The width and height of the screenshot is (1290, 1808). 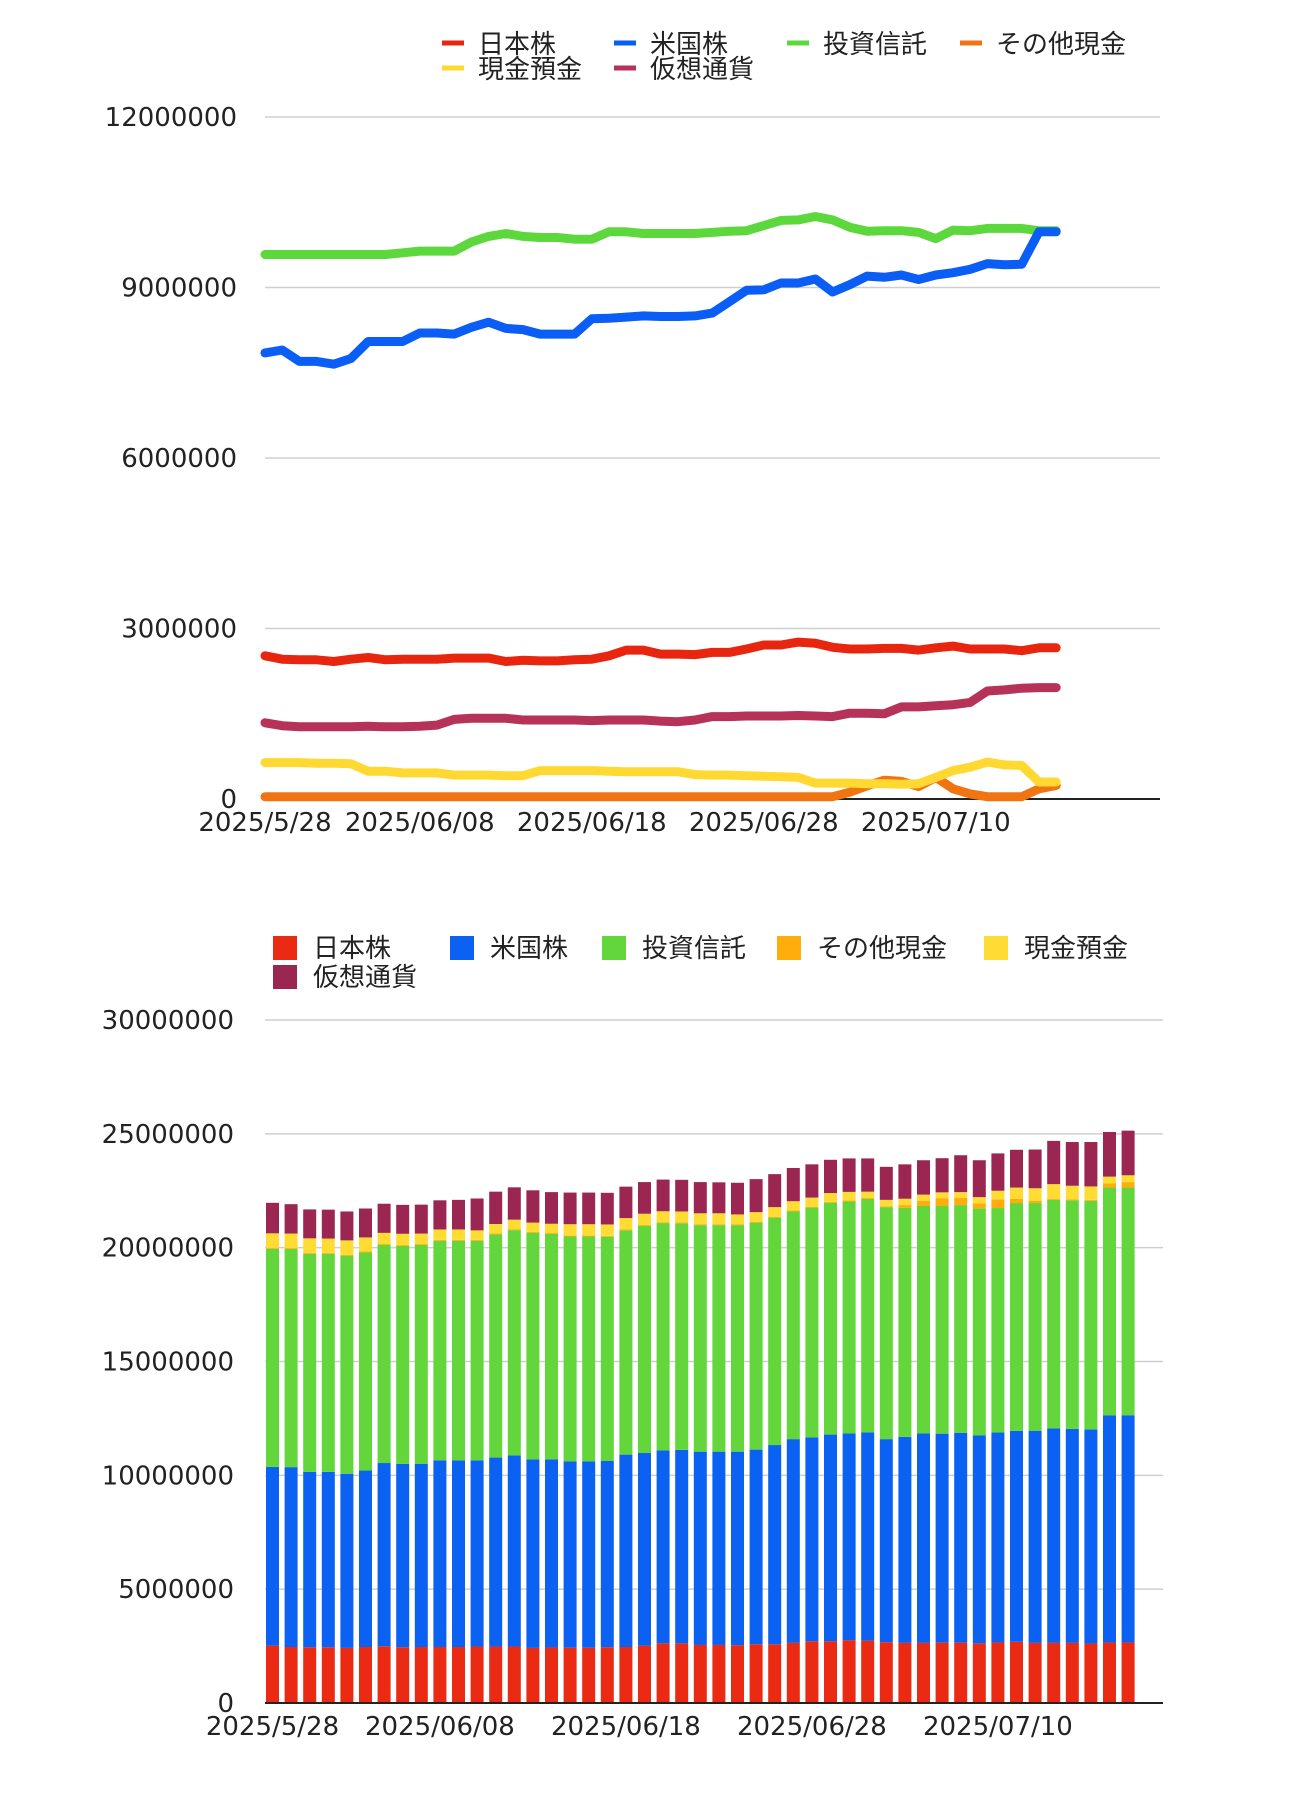 I want to click on y-tick-label: 15000000, so click(x=168, y=1363).